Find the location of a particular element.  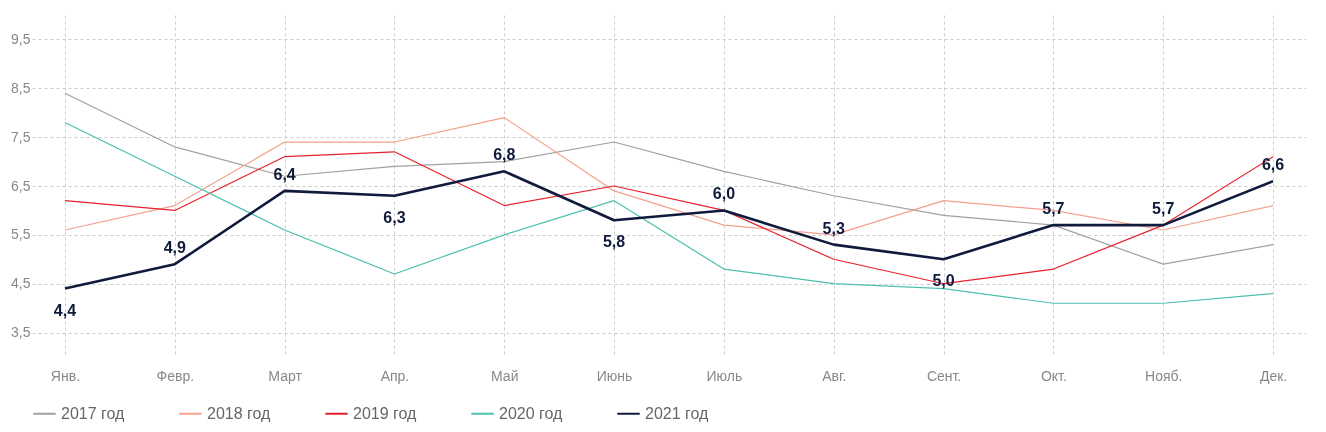

x-tick-label: Июнь is located at coordinates (614, 375).